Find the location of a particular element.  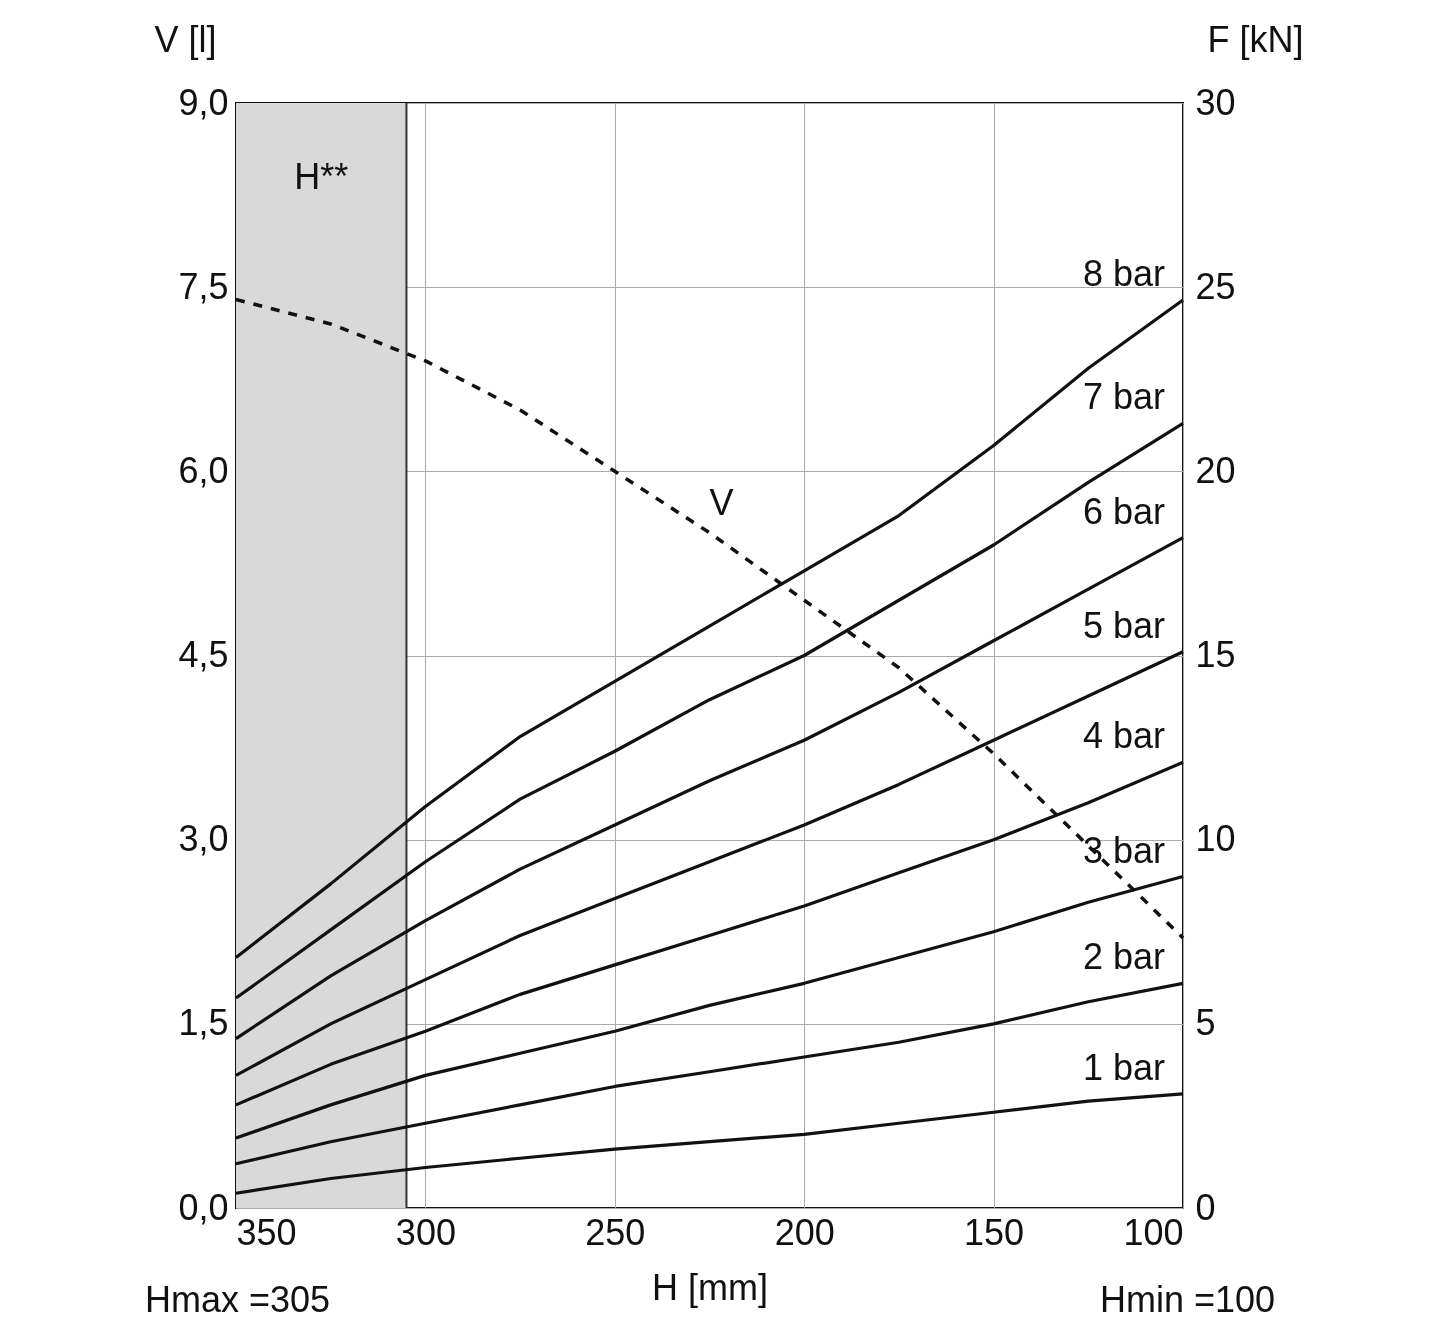

y2-tick-label: 25 is located at coordinates (1215, 286).